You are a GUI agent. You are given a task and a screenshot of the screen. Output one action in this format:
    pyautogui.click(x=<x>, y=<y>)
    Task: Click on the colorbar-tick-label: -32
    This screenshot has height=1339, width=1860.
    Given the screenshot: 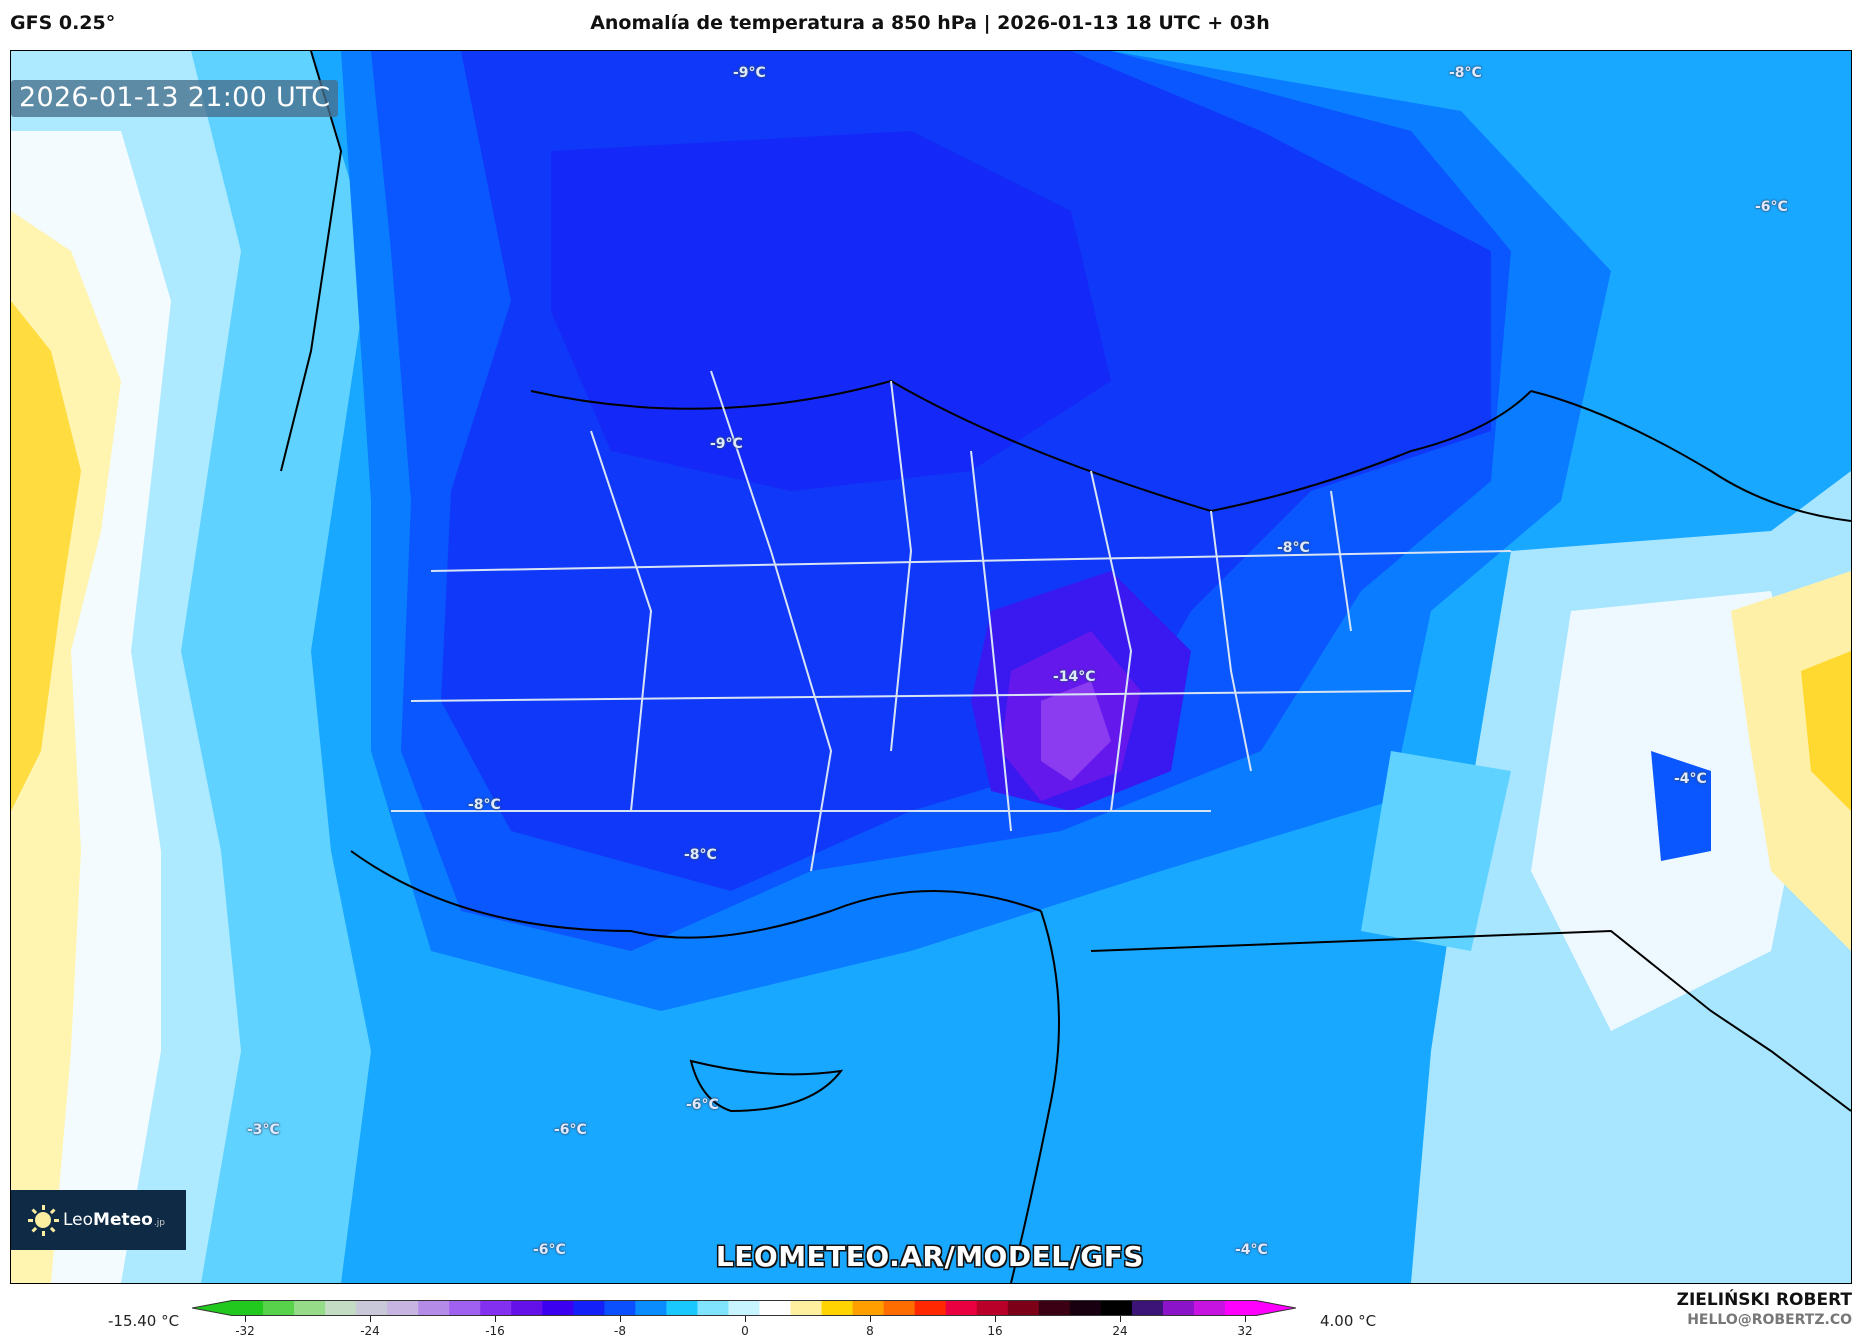 What is the action you would take?
    pyautogui.click(x=245, y=1331)
    